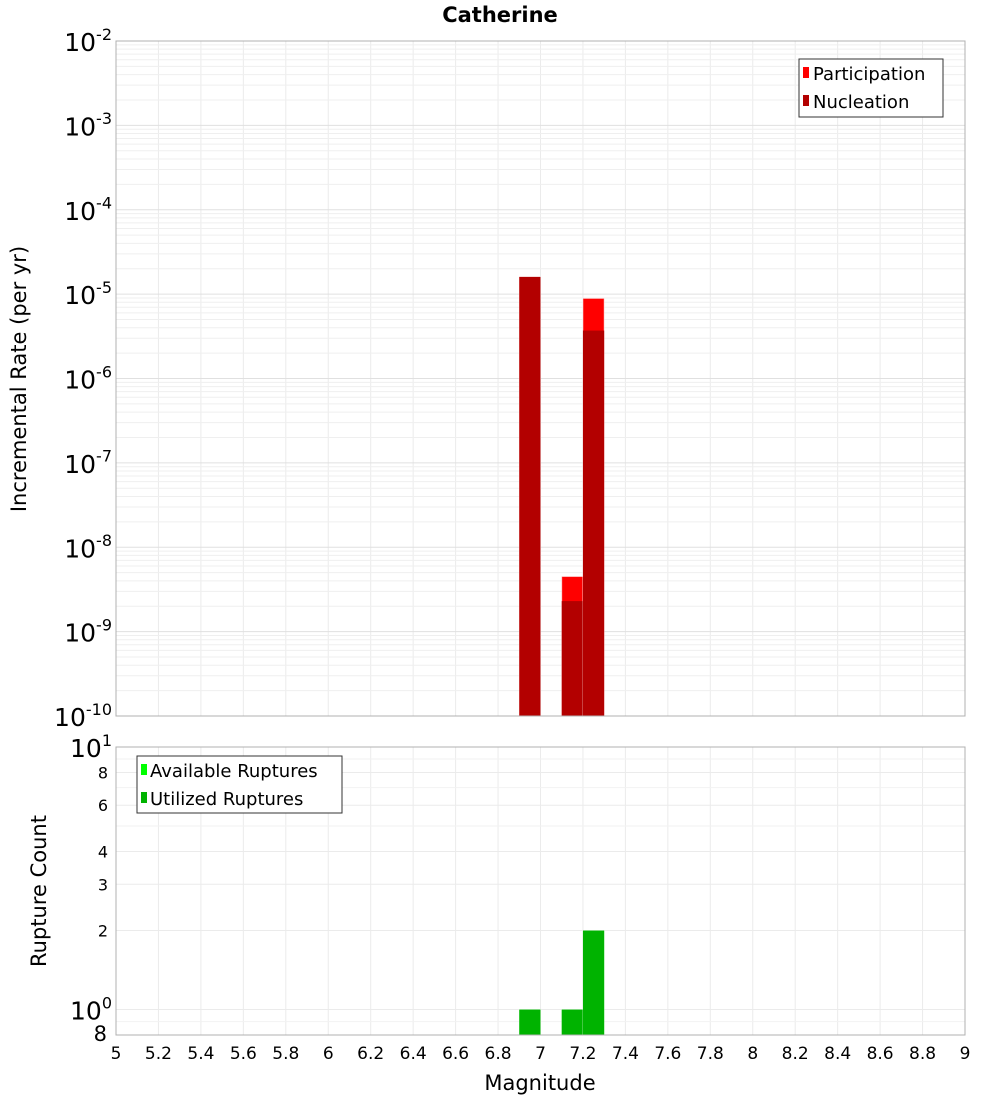 The image size is (1000, 1100). What do you see at coordinates (88, 210) in the screenshot?
I see `y-tick-label: 10⁻⁴` at bounding box center [88, 210].